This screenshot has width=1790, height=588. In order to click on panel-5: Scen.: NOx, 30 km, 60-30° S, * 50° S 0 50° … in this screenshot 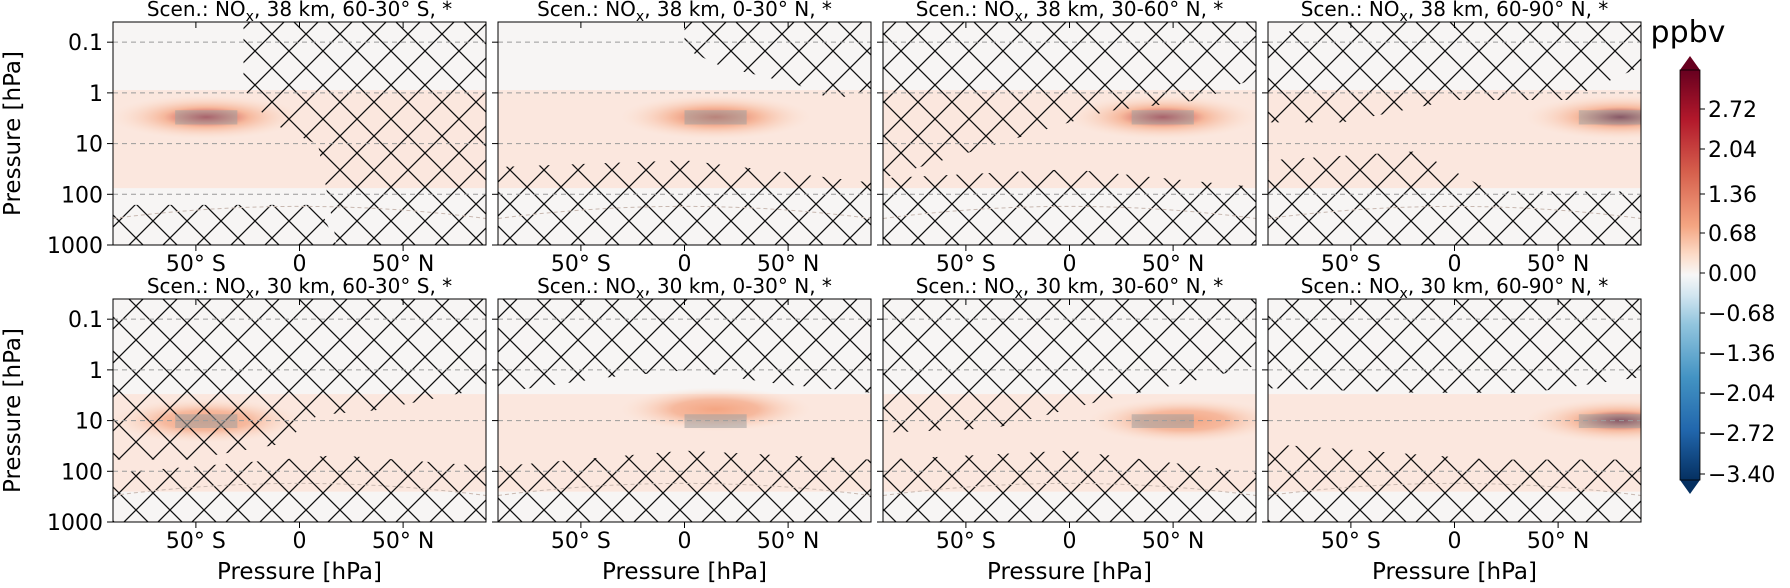, I will do `click(243, 429)`.